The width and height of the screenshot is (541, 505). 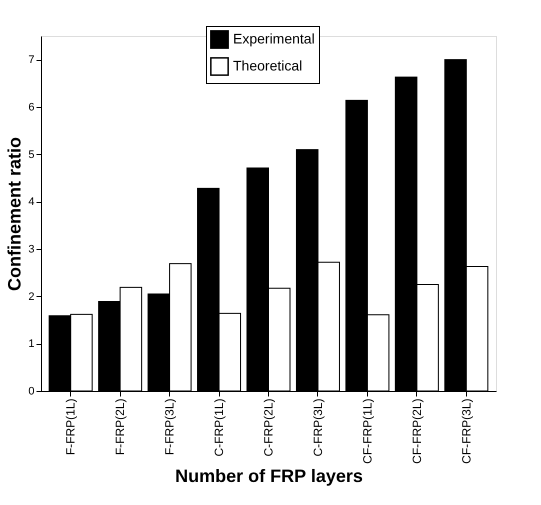 What do you see at coordinates (219, 427) in the screenshot?
I see `x-tick-label: C-FRP(1L)` at bounding box center [219, 427].